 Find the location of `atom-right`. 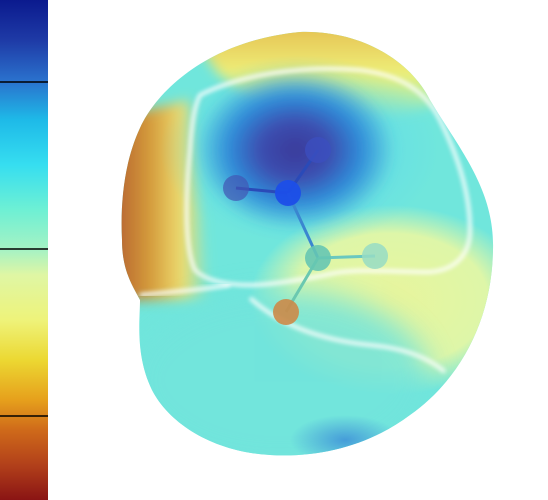

atom-right is located at coordinates (375, 256).